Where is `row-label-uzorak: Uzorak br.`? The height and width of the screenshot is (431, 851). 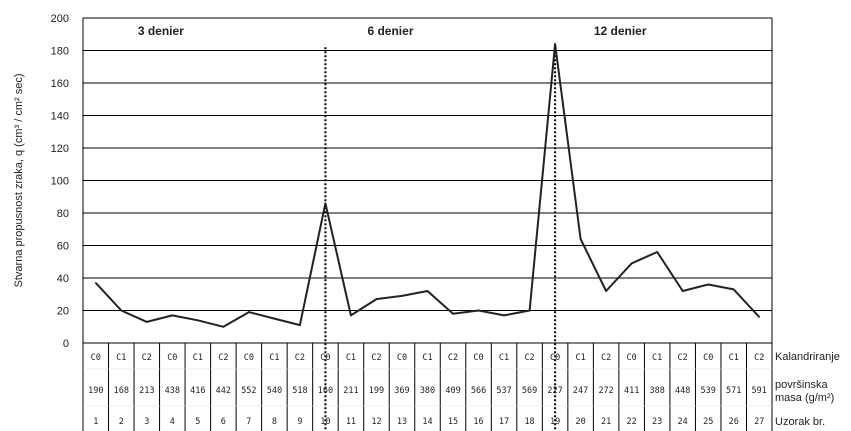
row-label-uzorak: Uzorak br. is located at coordinates (800, 422).